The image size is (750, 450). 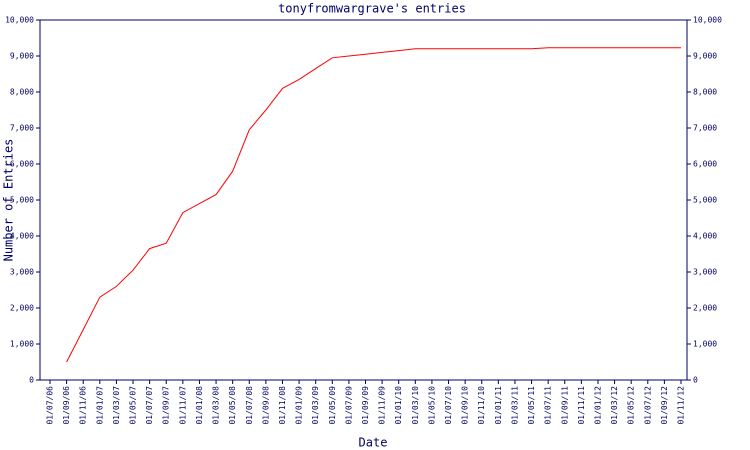 What do you see at coordinates (372, 9) in the screenshot?
I see `chart-title: tonyfromwargrave's entries` at bounding box center [372, 9].